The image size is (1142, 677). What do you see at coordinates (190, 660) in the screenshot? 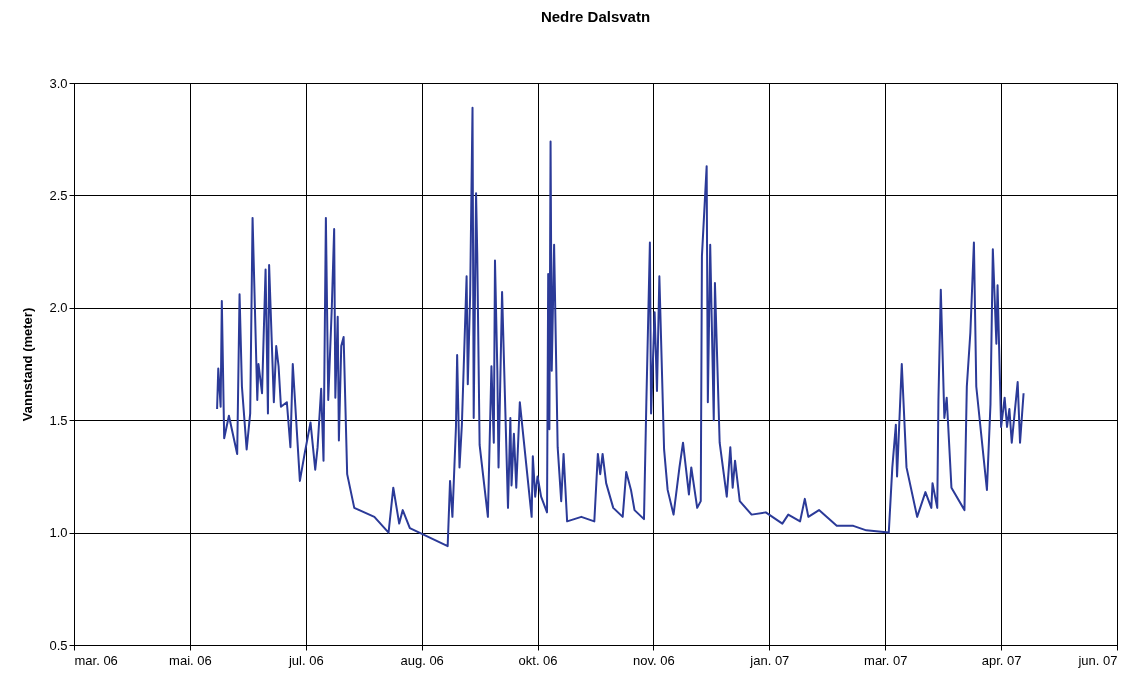
I see `x-tick-label: mai. 06` at bounding box center [190, 660].